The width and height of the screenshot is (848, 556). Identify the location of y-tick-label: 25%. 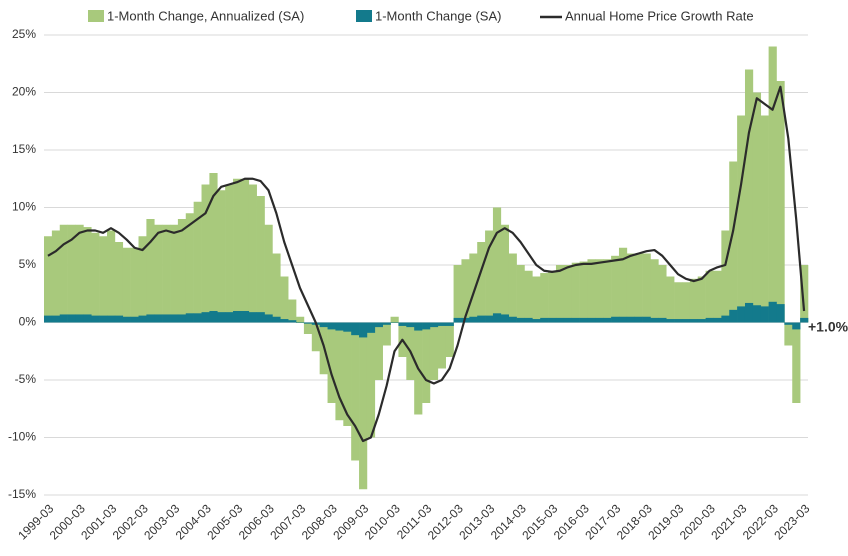
(24, 34).